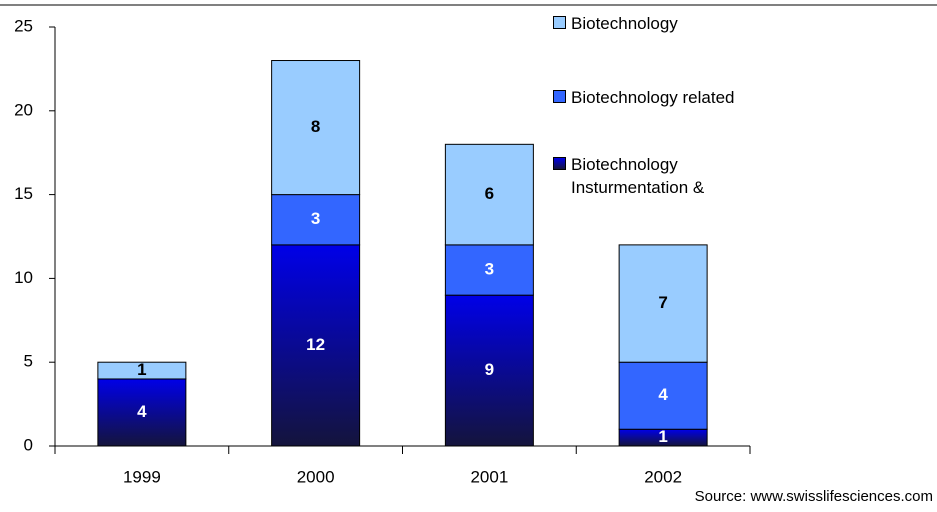 The width and height of the screenshot is (937, 512). I want to click on legend-label: Biotechnology, so click(624, 23).